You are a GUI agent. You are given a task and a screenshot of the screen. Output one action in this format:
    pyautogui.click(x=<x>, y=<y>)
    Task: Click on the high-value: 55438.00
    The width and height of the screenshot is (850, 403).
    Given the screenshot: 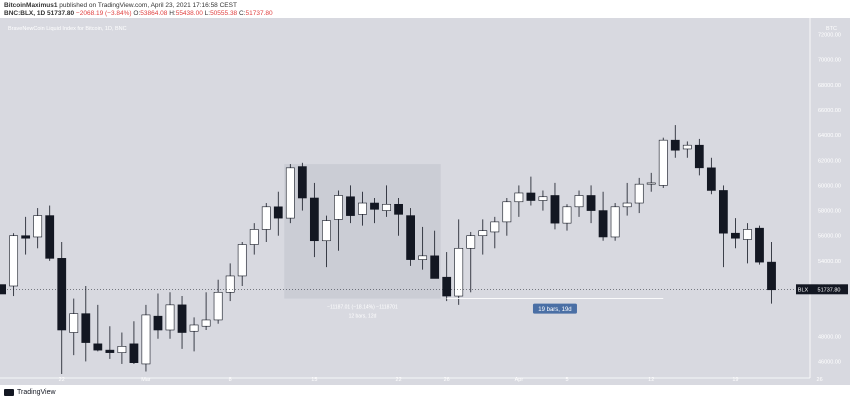 What is the action you would take?
    pyautogui.click(x=189, y=13)
    